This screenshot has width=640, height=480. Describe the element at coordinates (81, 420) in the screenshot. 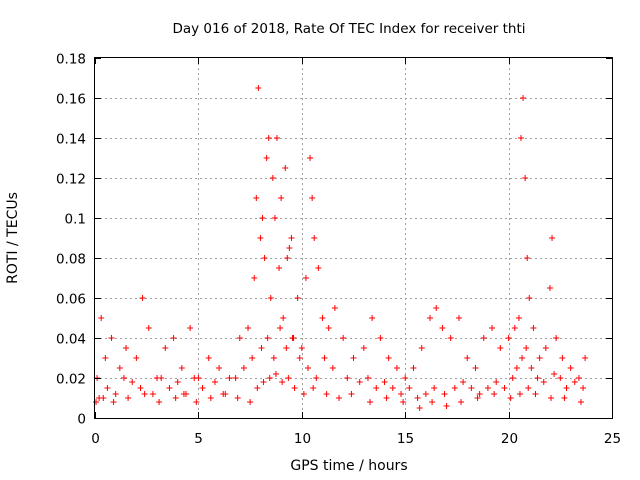

I see `y-tick-label: 0` at that location.